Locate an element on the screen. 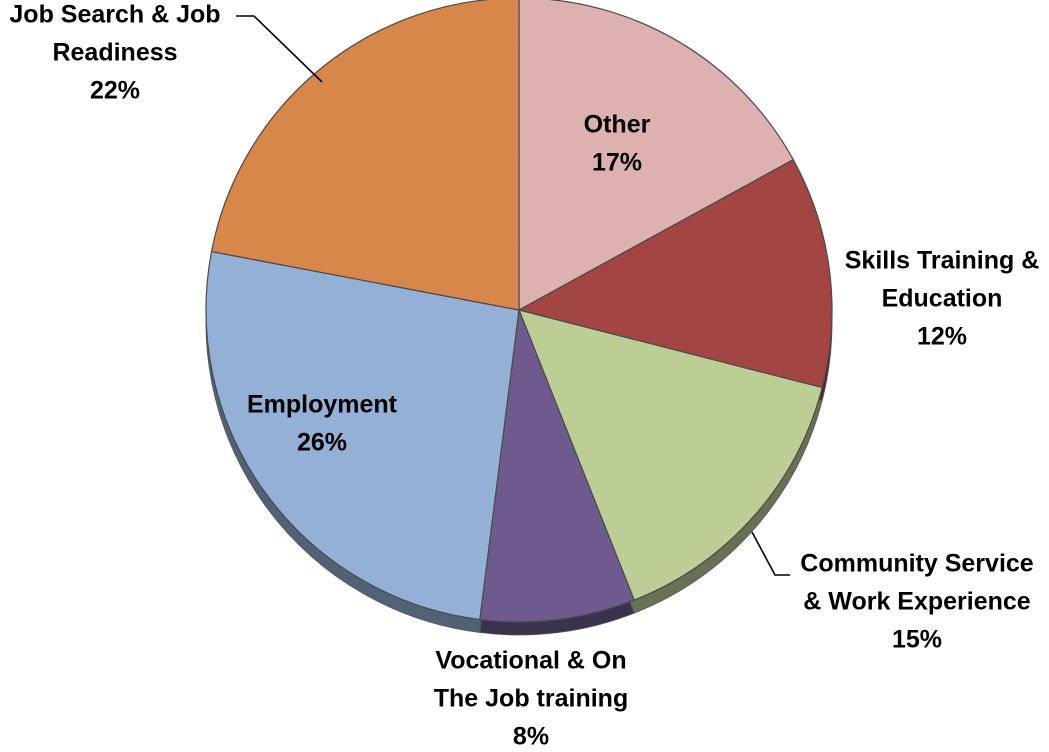 This screenshot has width=1049, height=752. pie-slice-job-search-job-readiness is located at coordinates (365, 155).